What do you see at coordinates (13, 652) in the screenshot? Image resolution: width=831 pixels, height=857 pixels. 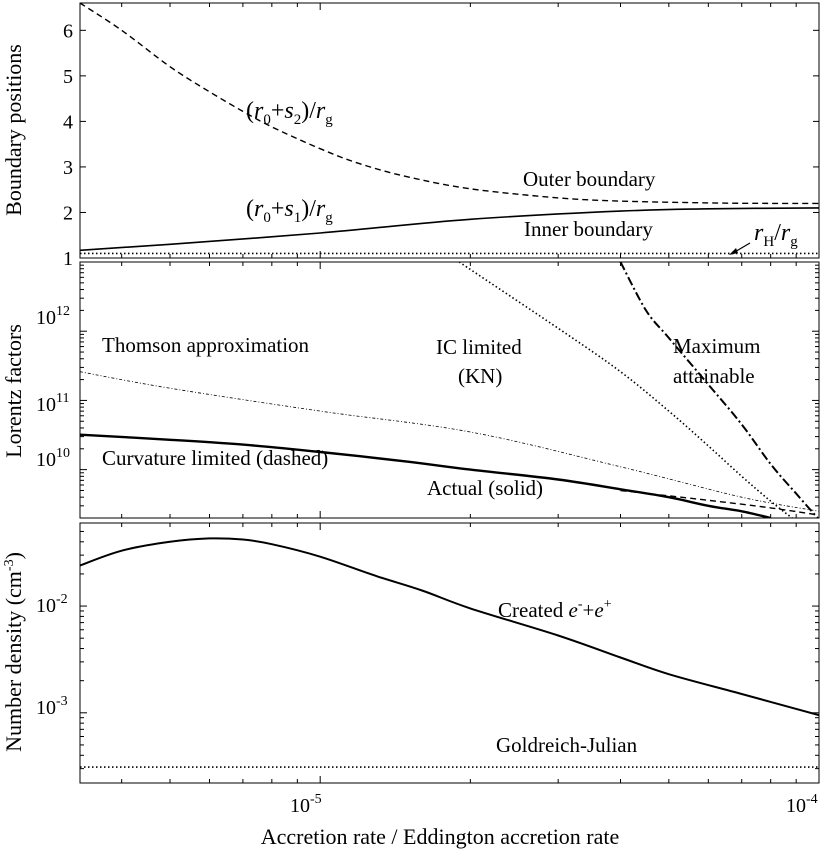 I see `bottom-ylabel: Number density (cm-3)` at bounding box center [13, 652].